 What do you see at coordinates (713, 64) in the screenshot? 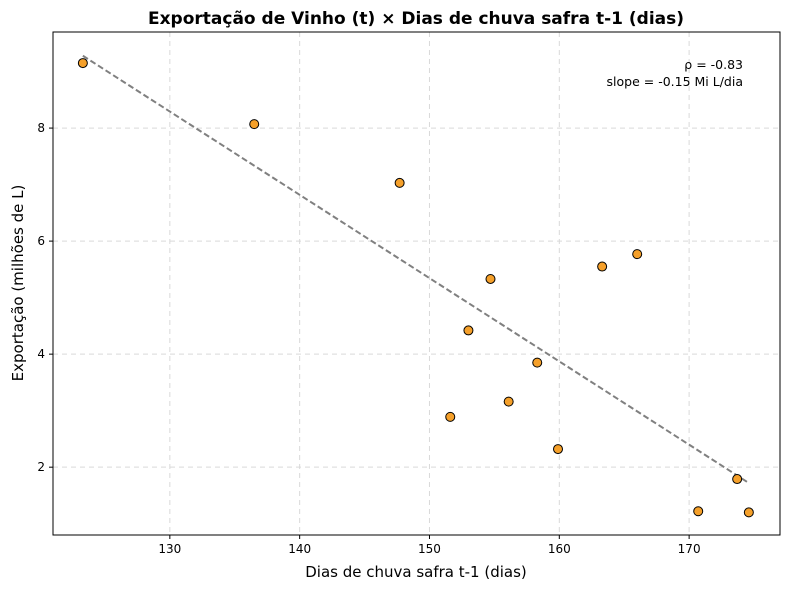
I see `correlation-annotation: ρ = -0.83` at bounding box center [713, 64].